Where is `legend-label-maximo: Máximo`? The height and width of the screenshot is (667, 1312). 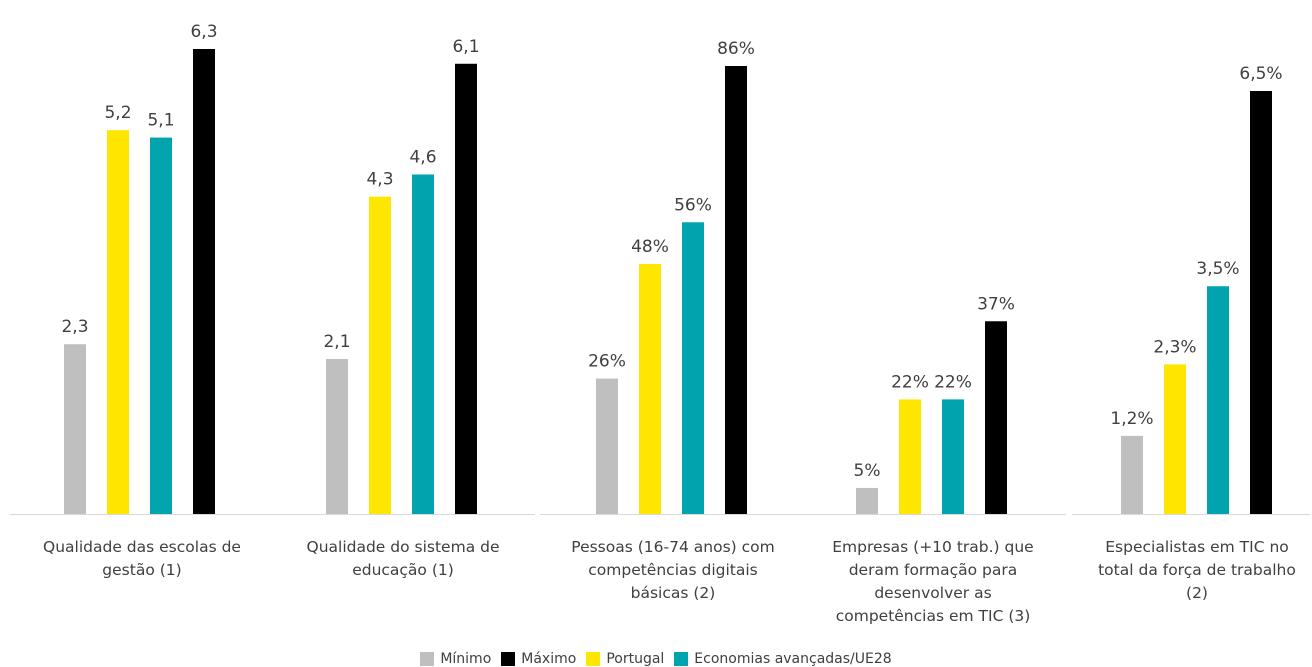 legend-label-maximo: Máximo is located at coordinates (549, 659).